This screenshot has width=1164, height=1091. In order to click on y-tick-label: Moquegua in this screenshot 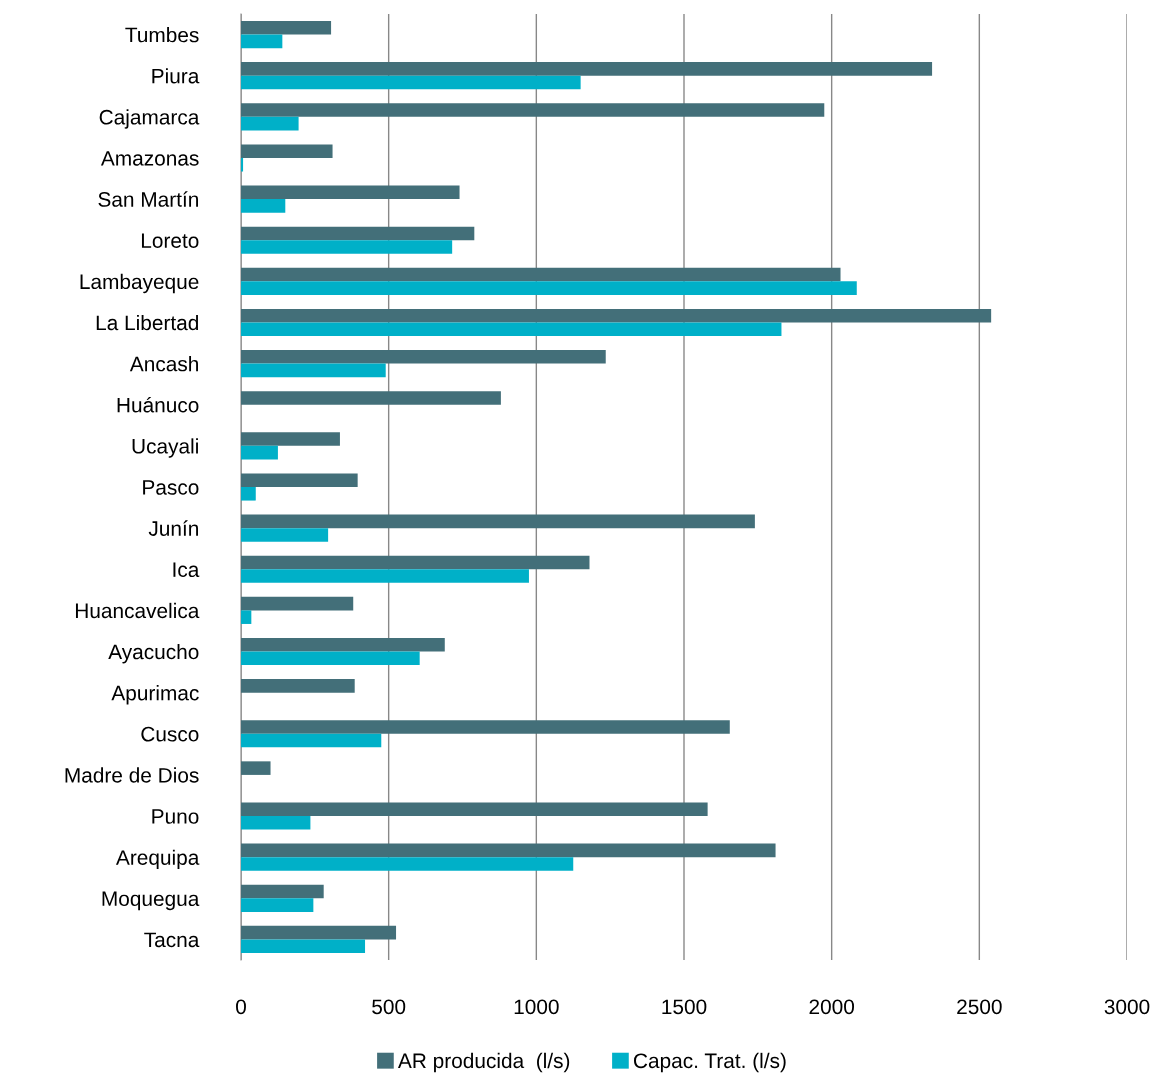, I will do `click(151, 901)`.